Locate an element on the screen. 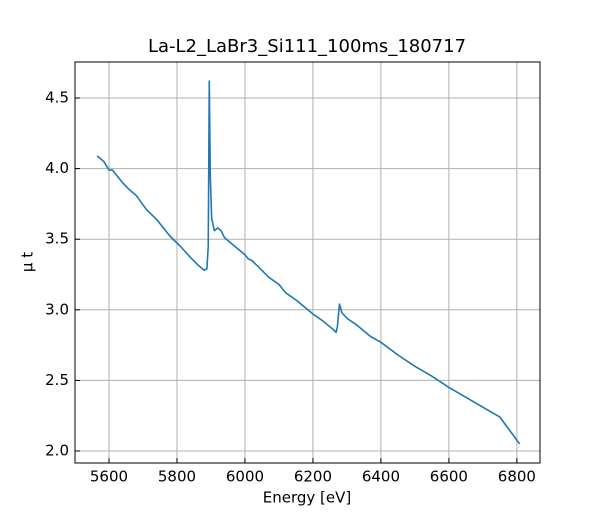 Image resolution: width=600 pixels, height=524 pixels. y-tick-label: 3.0 is located at coordinates (57, 309).